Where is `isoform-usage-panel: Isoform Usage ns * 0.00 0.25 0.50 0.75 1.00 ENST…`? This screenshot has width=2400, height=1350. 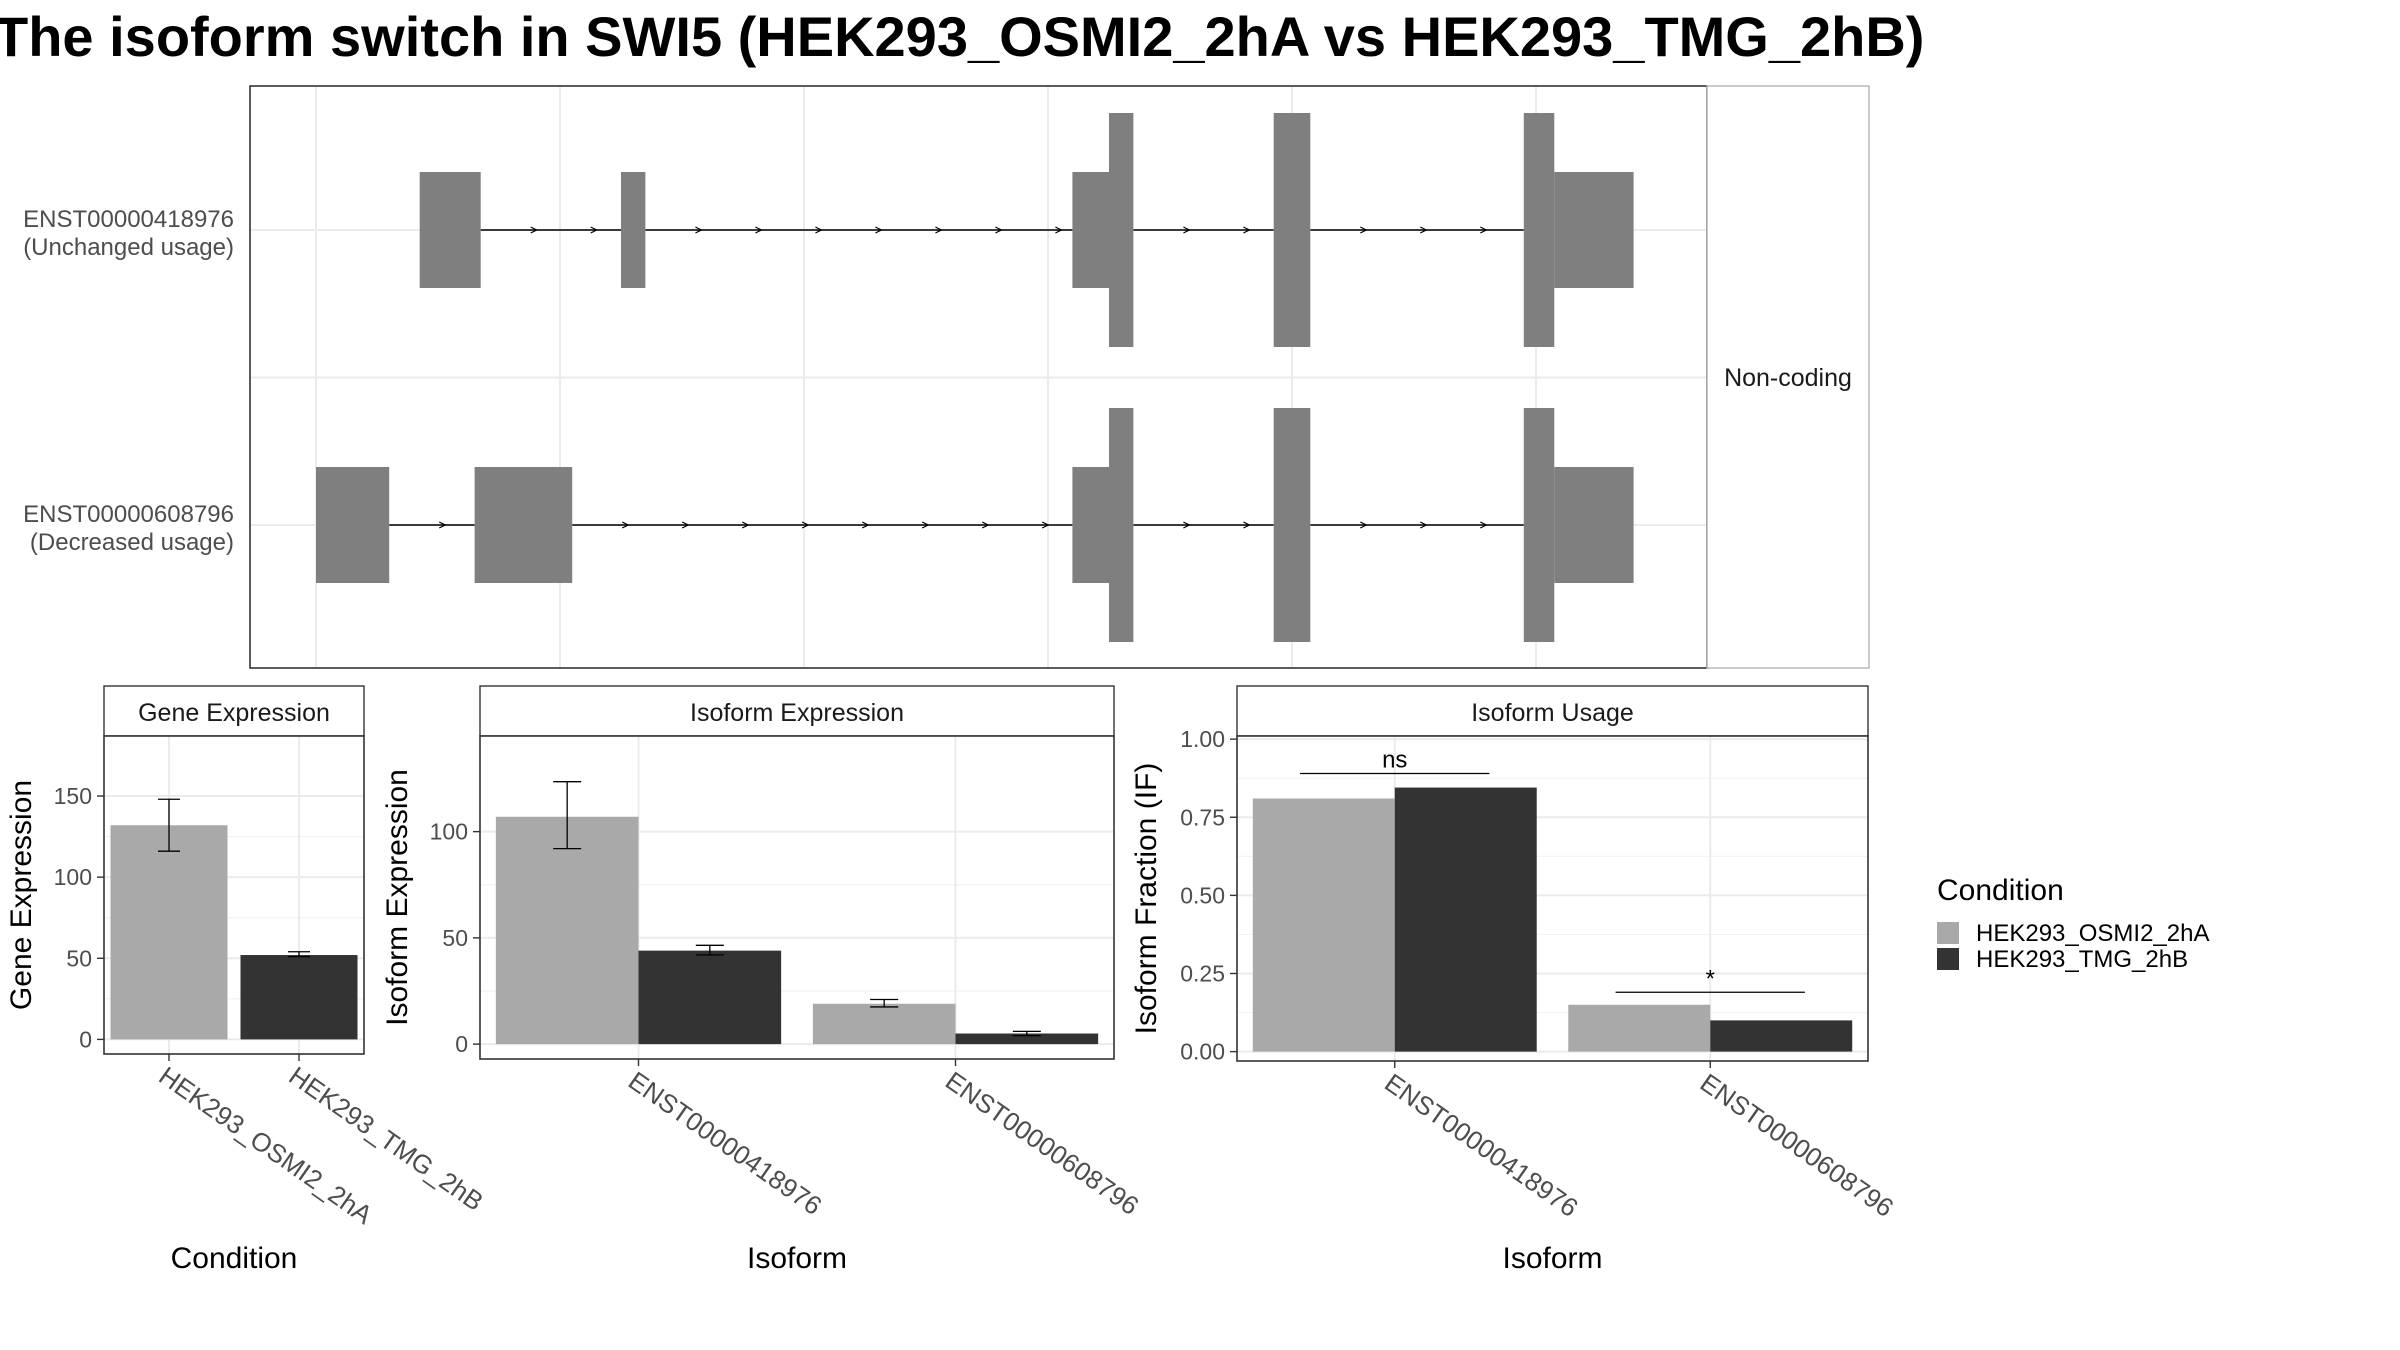 isoform-usage-panel: Isoform Usage ns * 0.00 0.25 0.50 0.75 1.00 ENST… is located at coordinates (1514, 980).